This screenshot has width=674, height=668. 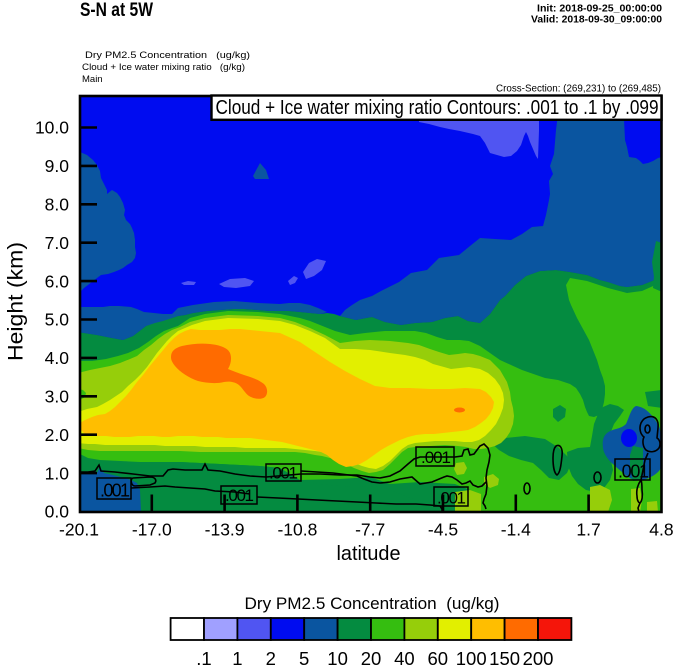 I want to click on svg-text: -10.8, so click(x=297, y=530).